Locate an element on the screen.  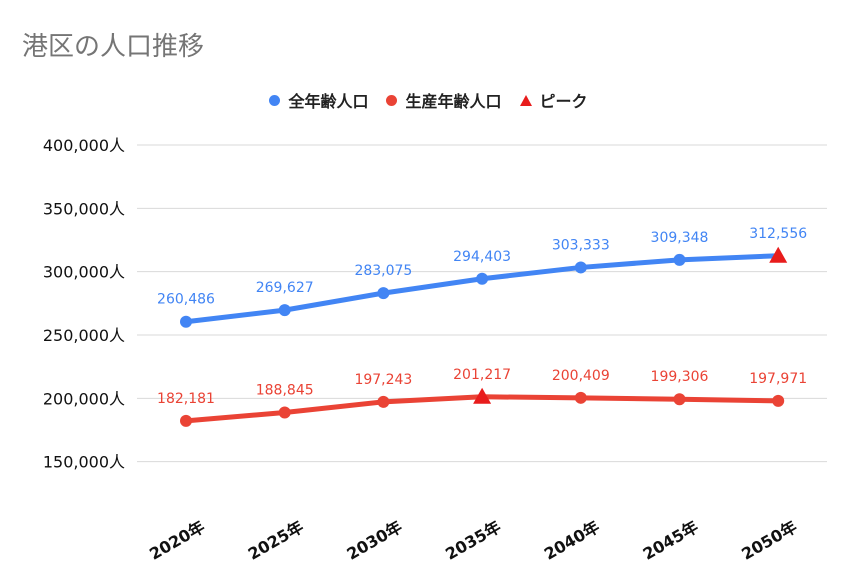
y-tick-label: 250,000人 is located at coordinates (84, 335).